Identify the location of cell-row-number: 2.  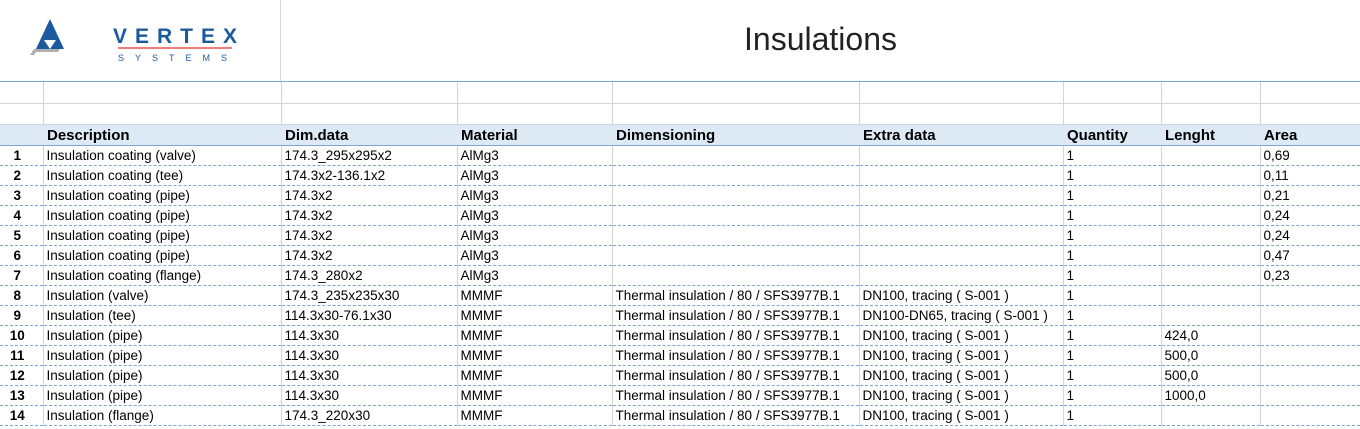
(22, 175).